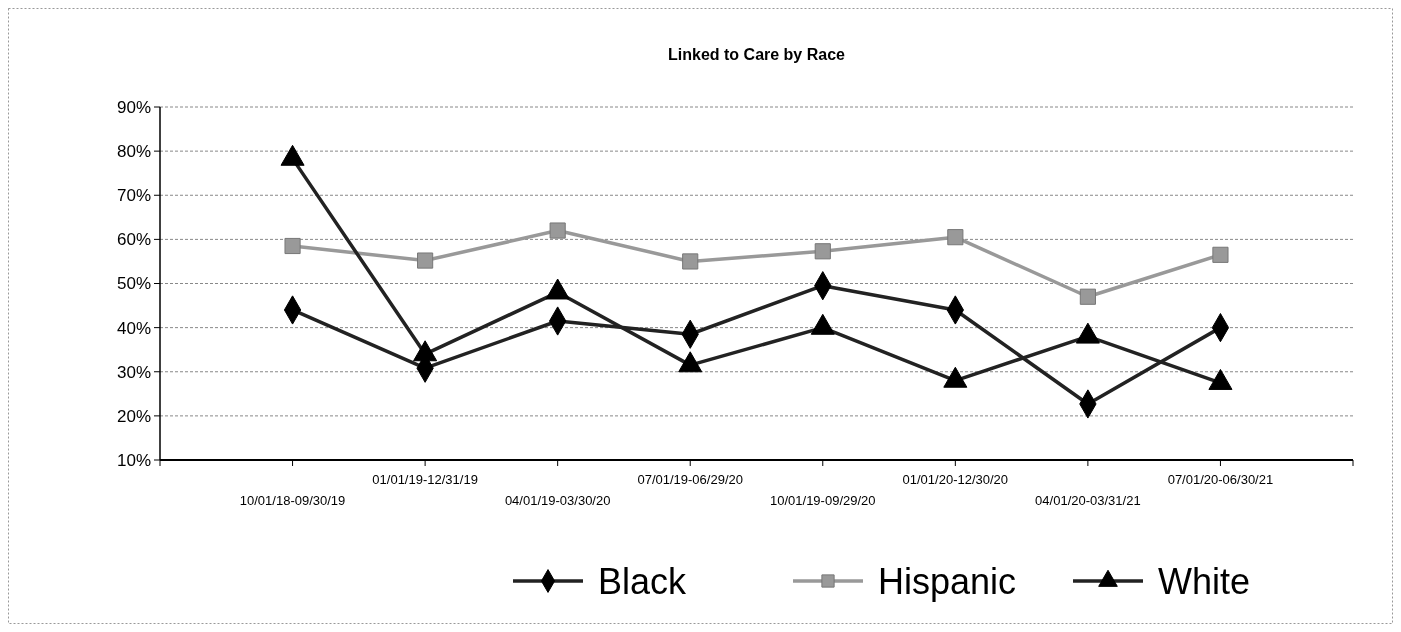  I want to click on y-tick-label: 10%, so click(133, 460).